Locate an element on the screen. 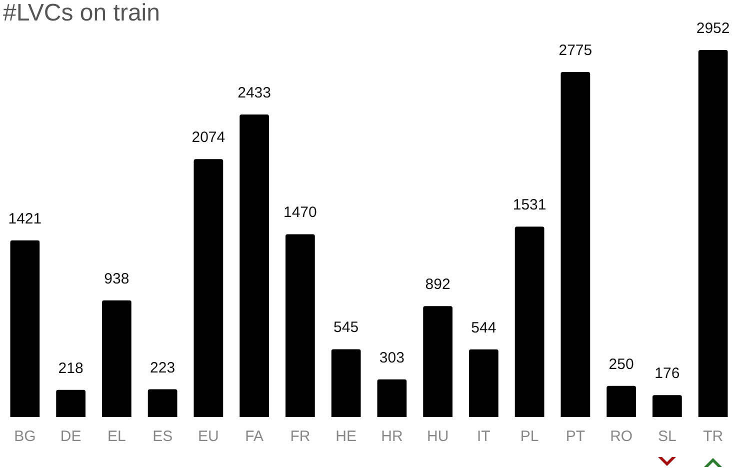  x-tick-label: FA is located at coordinates (254, 436).